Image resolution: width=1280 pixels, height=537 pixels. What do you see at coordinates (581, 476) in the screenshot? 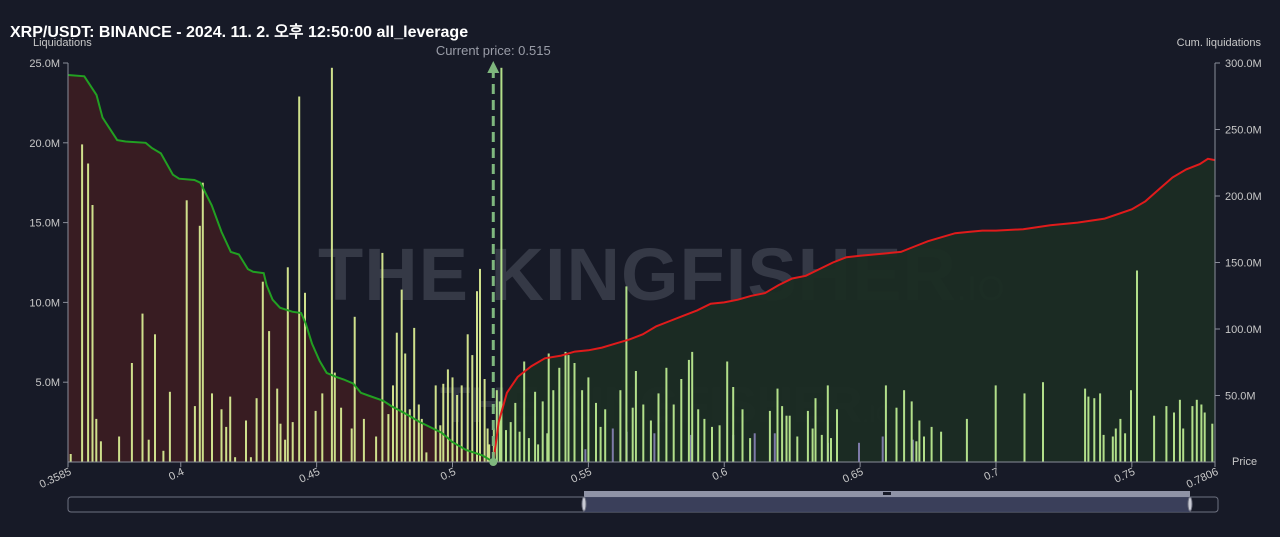
I see `x-tick-label: 0.55` at bounding box center [581, 476].